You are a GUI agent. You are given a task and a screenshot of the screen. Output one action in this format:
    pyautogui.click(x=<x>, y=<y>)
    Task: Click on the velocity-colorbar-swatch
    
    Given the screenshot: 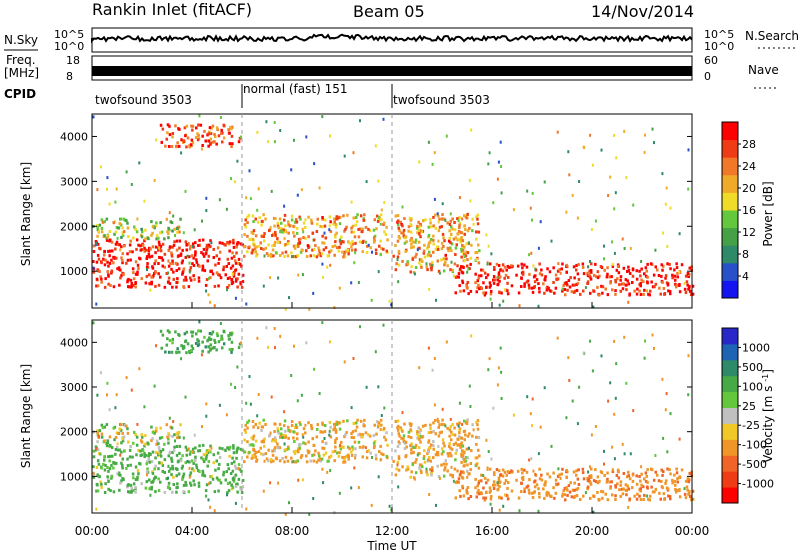 What is the action you would take?
    pyautogui.click(x=730, y=368)
    